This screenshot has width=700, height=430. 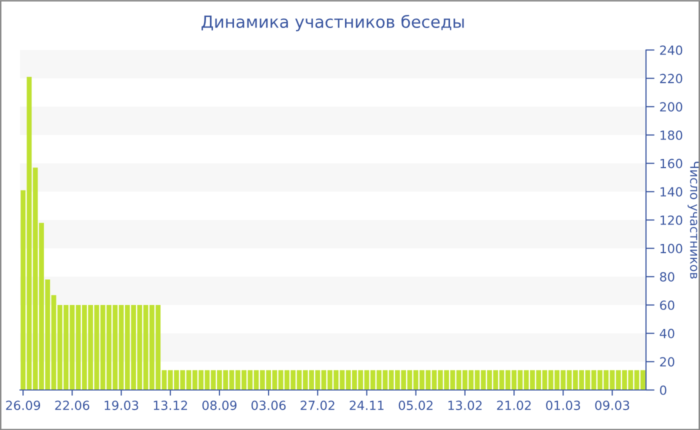 What do you see at coordinates (667, 333) in the screenshot?
I see `y-tick-label: 40` at bounding box center [667, 333].